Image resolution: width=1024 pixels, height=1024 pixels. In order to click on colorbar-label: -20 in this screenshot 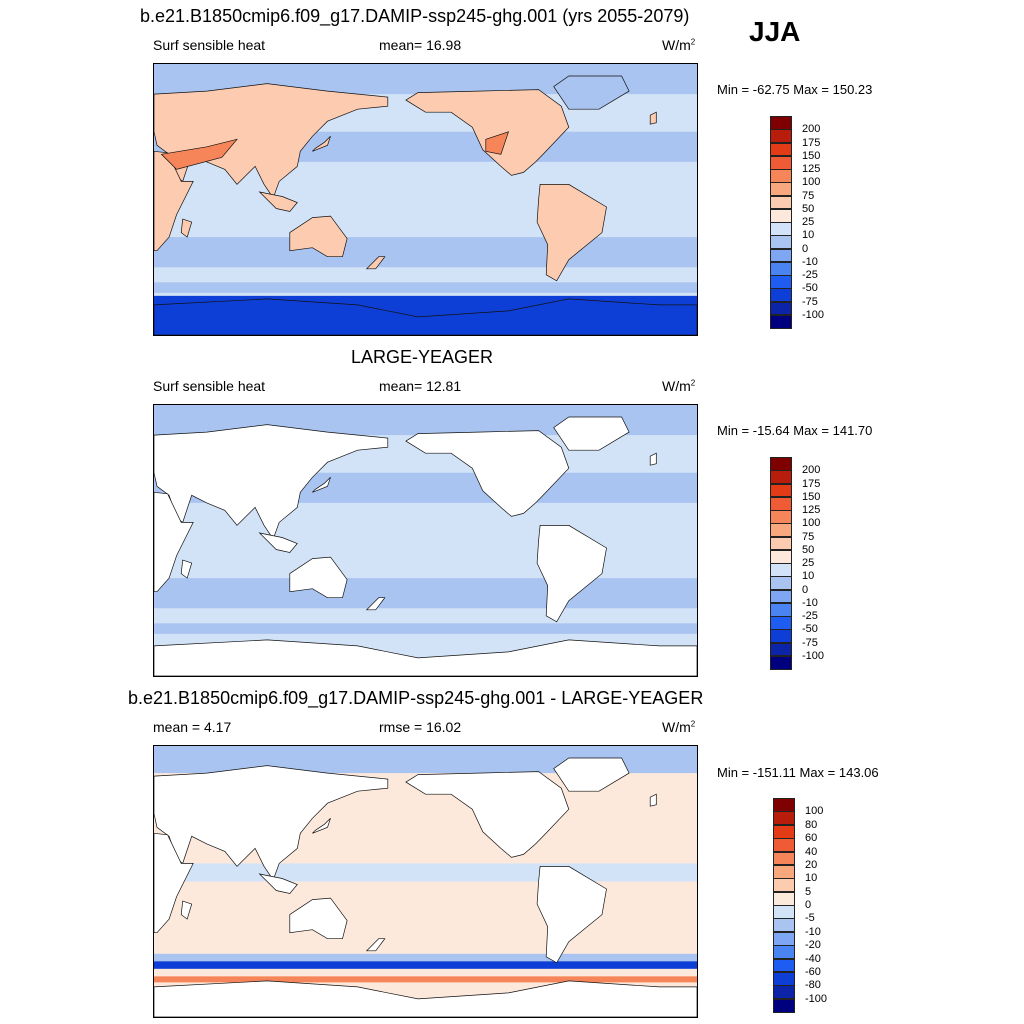, I will do `click(813, 945)`.